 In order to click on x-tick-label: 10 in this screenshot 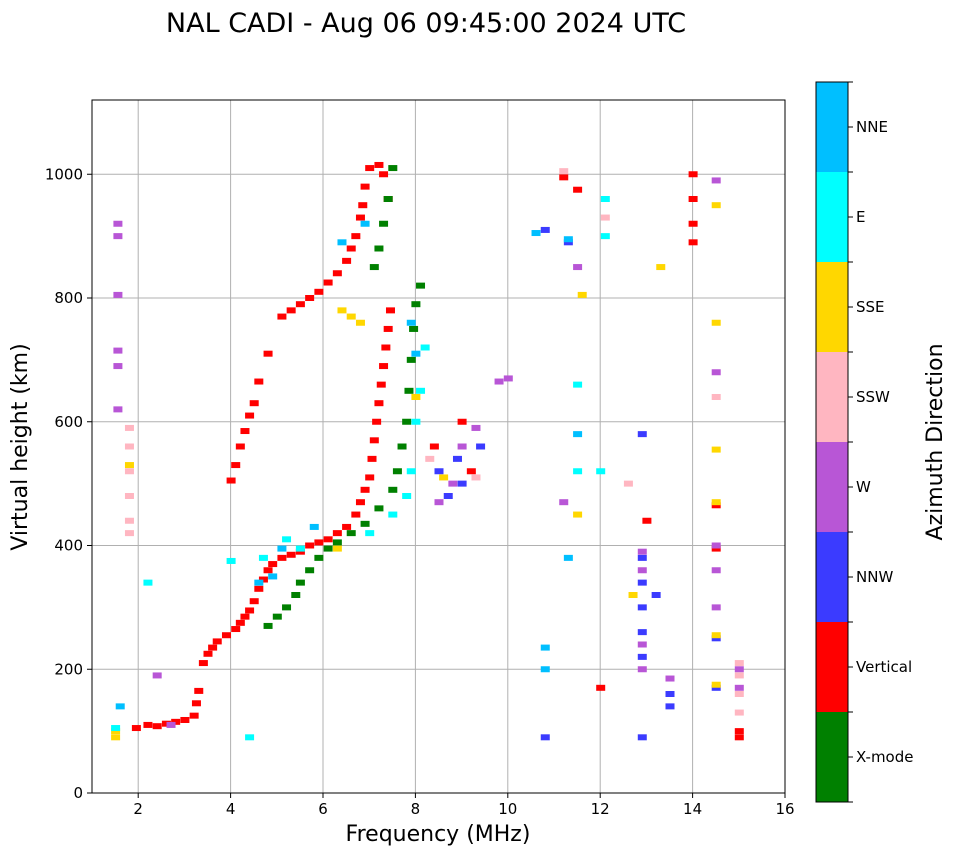, I will do `click(507, 809)`.